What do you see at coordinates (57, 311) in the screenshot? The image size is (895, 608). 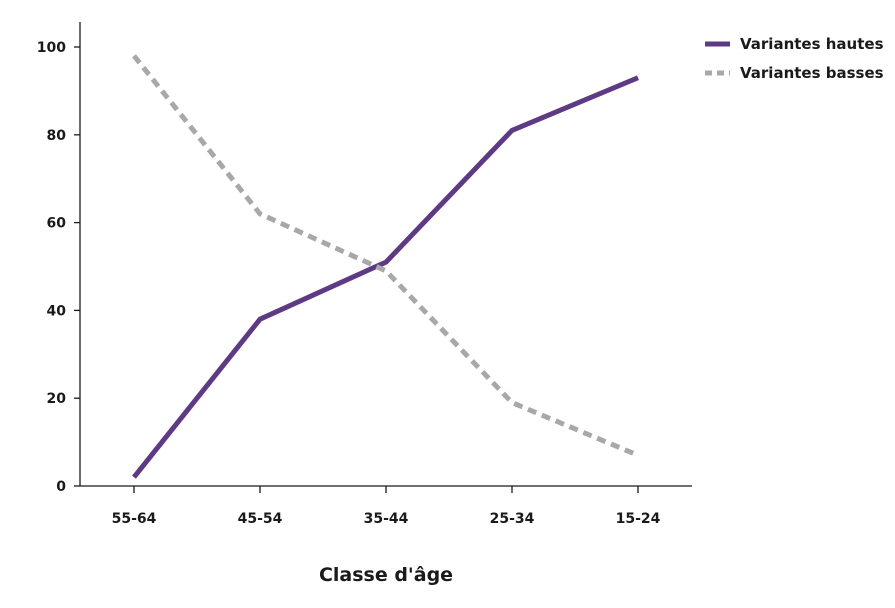 I see `y-tick-label-40: 40` at bounding box center [57, 311].